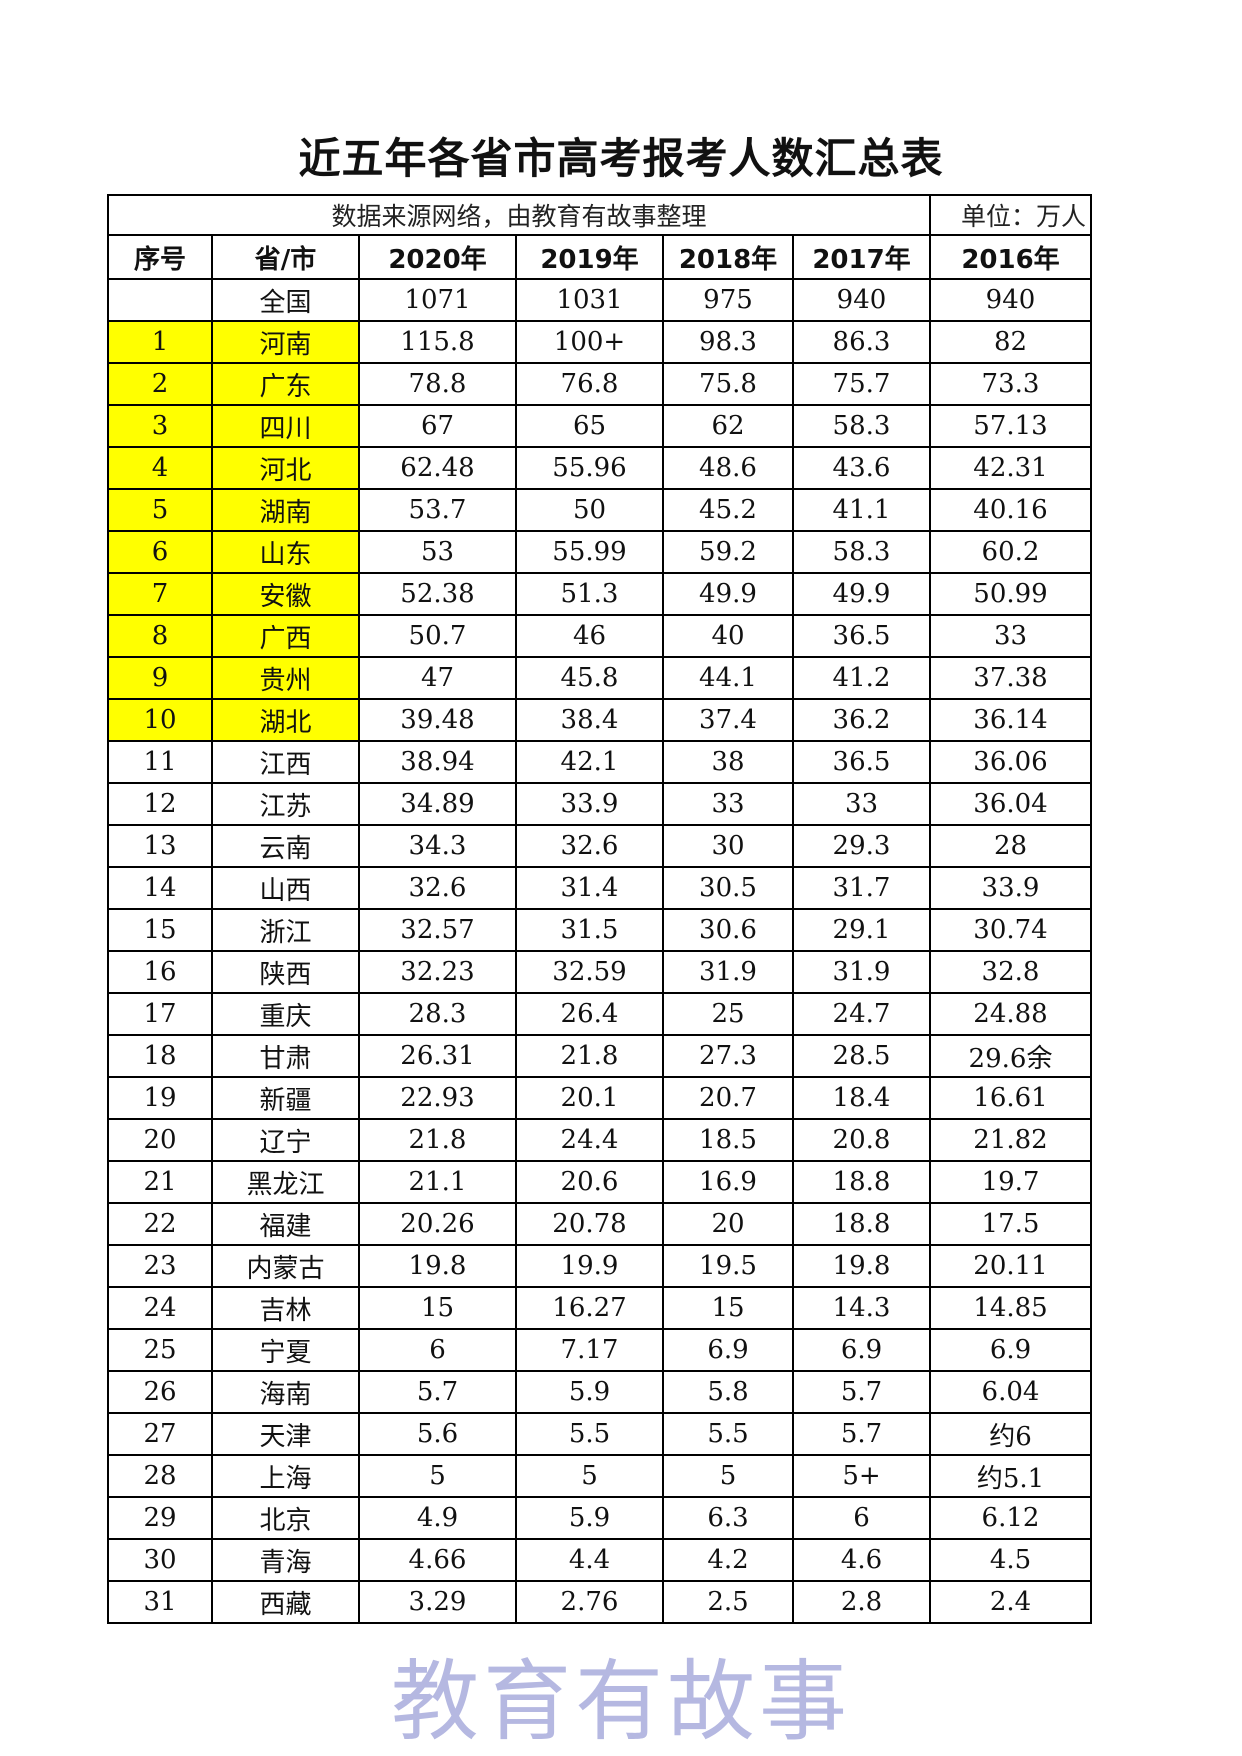  What do you see at coordinates (160, 1350) in the screenshot?
I see `row-number-cell: 25` at bounding box center [160, 1350].